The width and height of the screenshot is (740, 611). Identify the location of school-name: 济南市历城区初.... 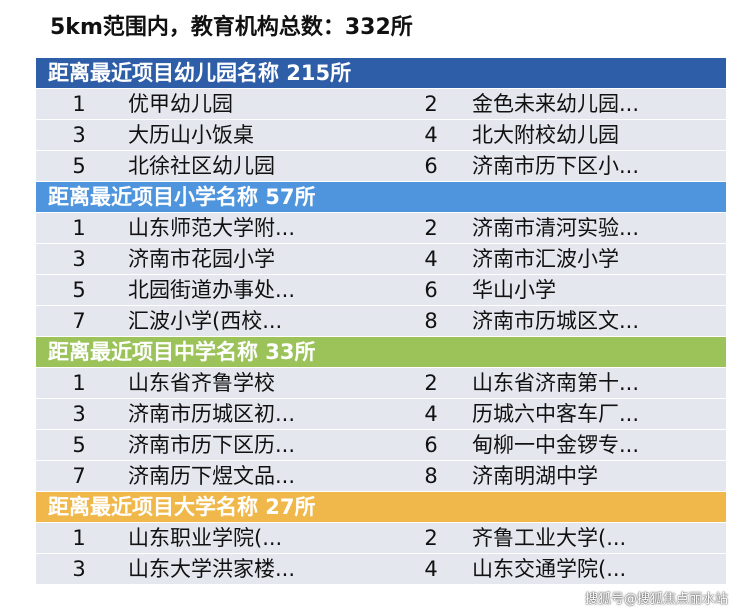
(212, 414).